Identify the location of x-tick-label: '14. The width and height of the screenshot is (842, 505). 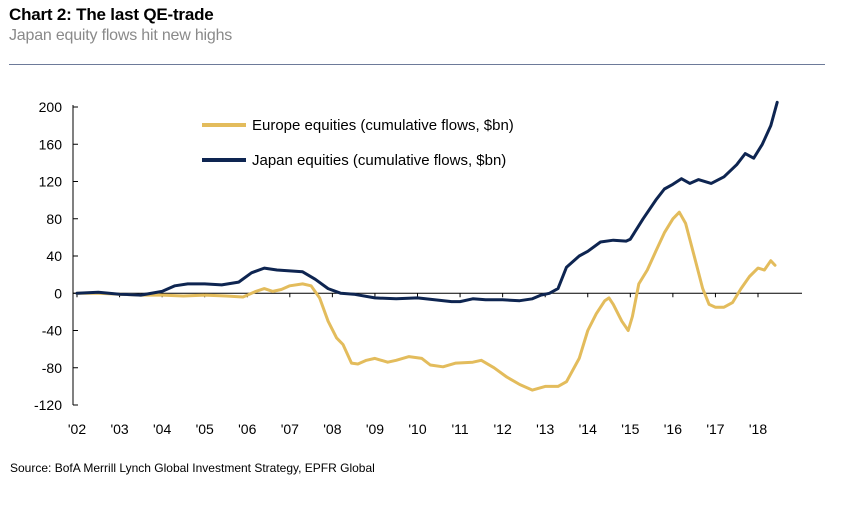
(588, 429).